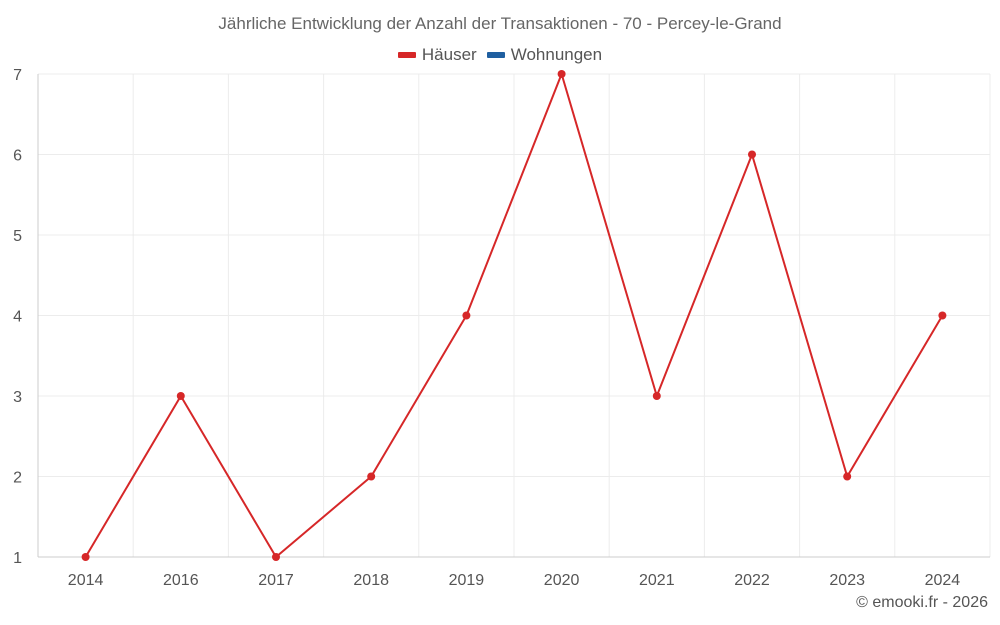  Describe the element at coordinates (467, 580) in the screenshot. I see `x-tick-label: 2019` at that location.